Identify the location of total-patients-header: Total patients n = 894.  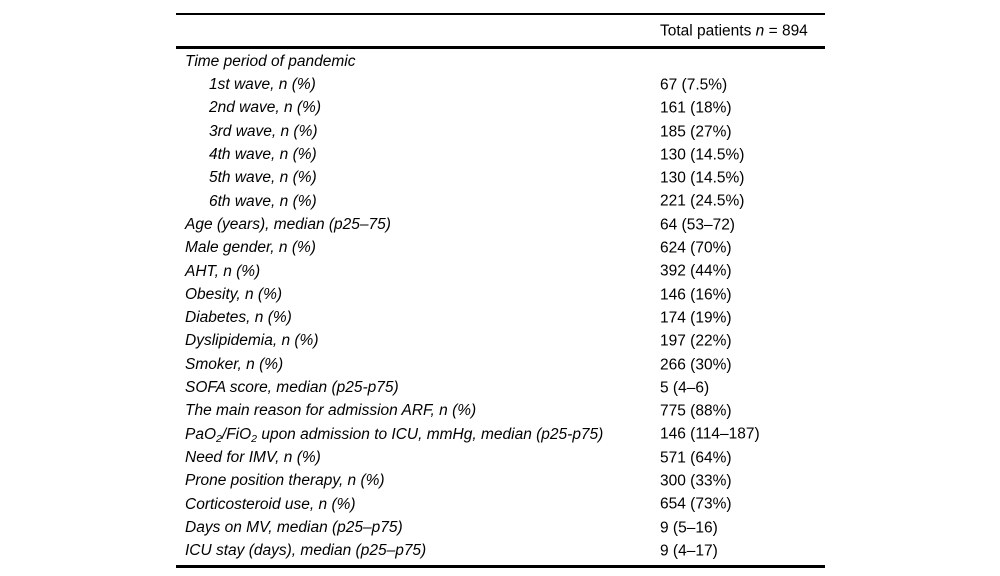
(734, 31).